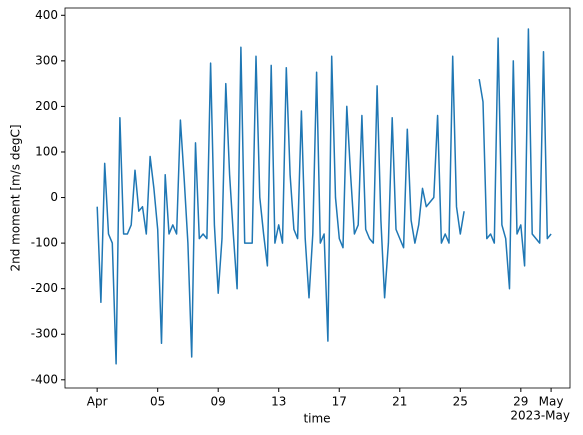  What do you see at coordinates (339, 402) in the screenshot?
I see `x-tick-label: 17` at bounding box center [339, 402].